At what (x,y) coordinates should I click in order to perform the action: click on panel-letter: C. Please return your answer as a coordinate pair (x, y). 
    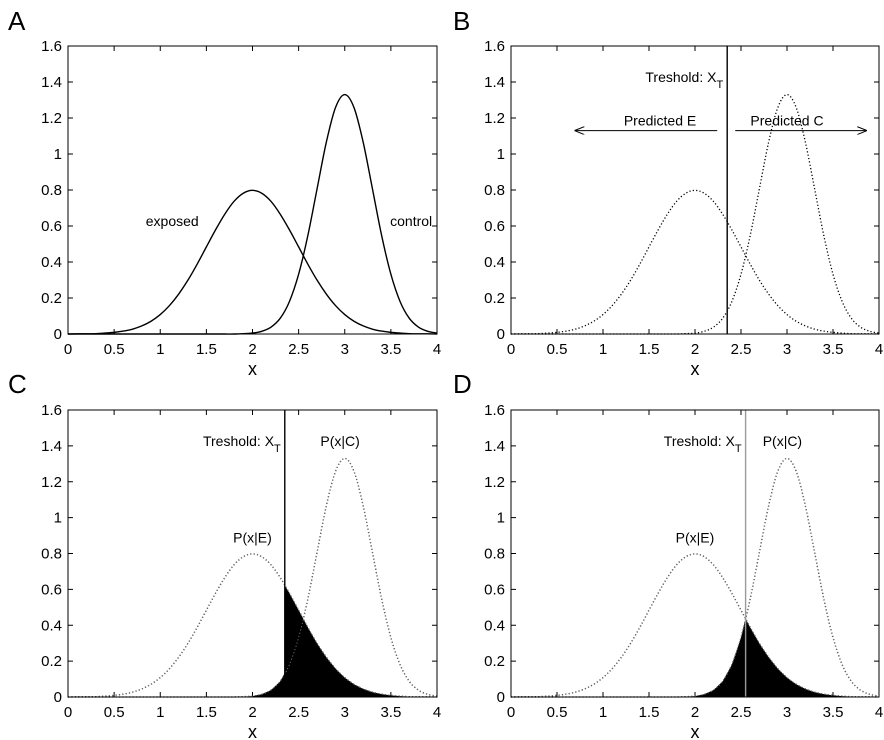
    Looking at the image, I should click on (17, 384).